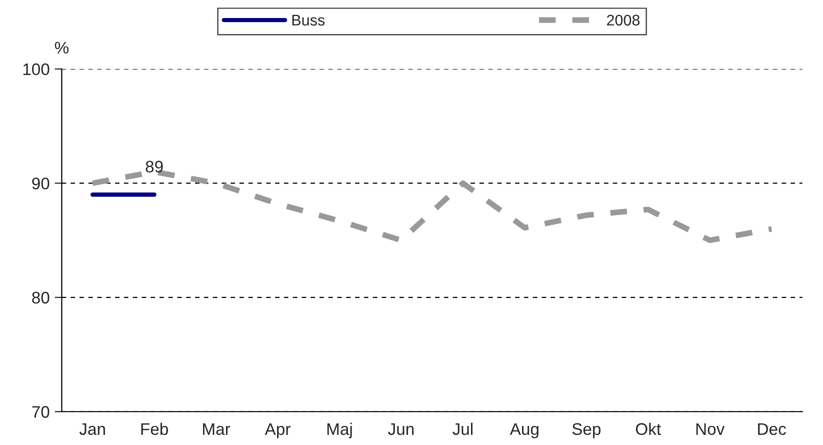  What do you see at coordinates (339, 430) in the screenshot?
I see `x-tick-label: Maj` at bounding box center [339, 430].